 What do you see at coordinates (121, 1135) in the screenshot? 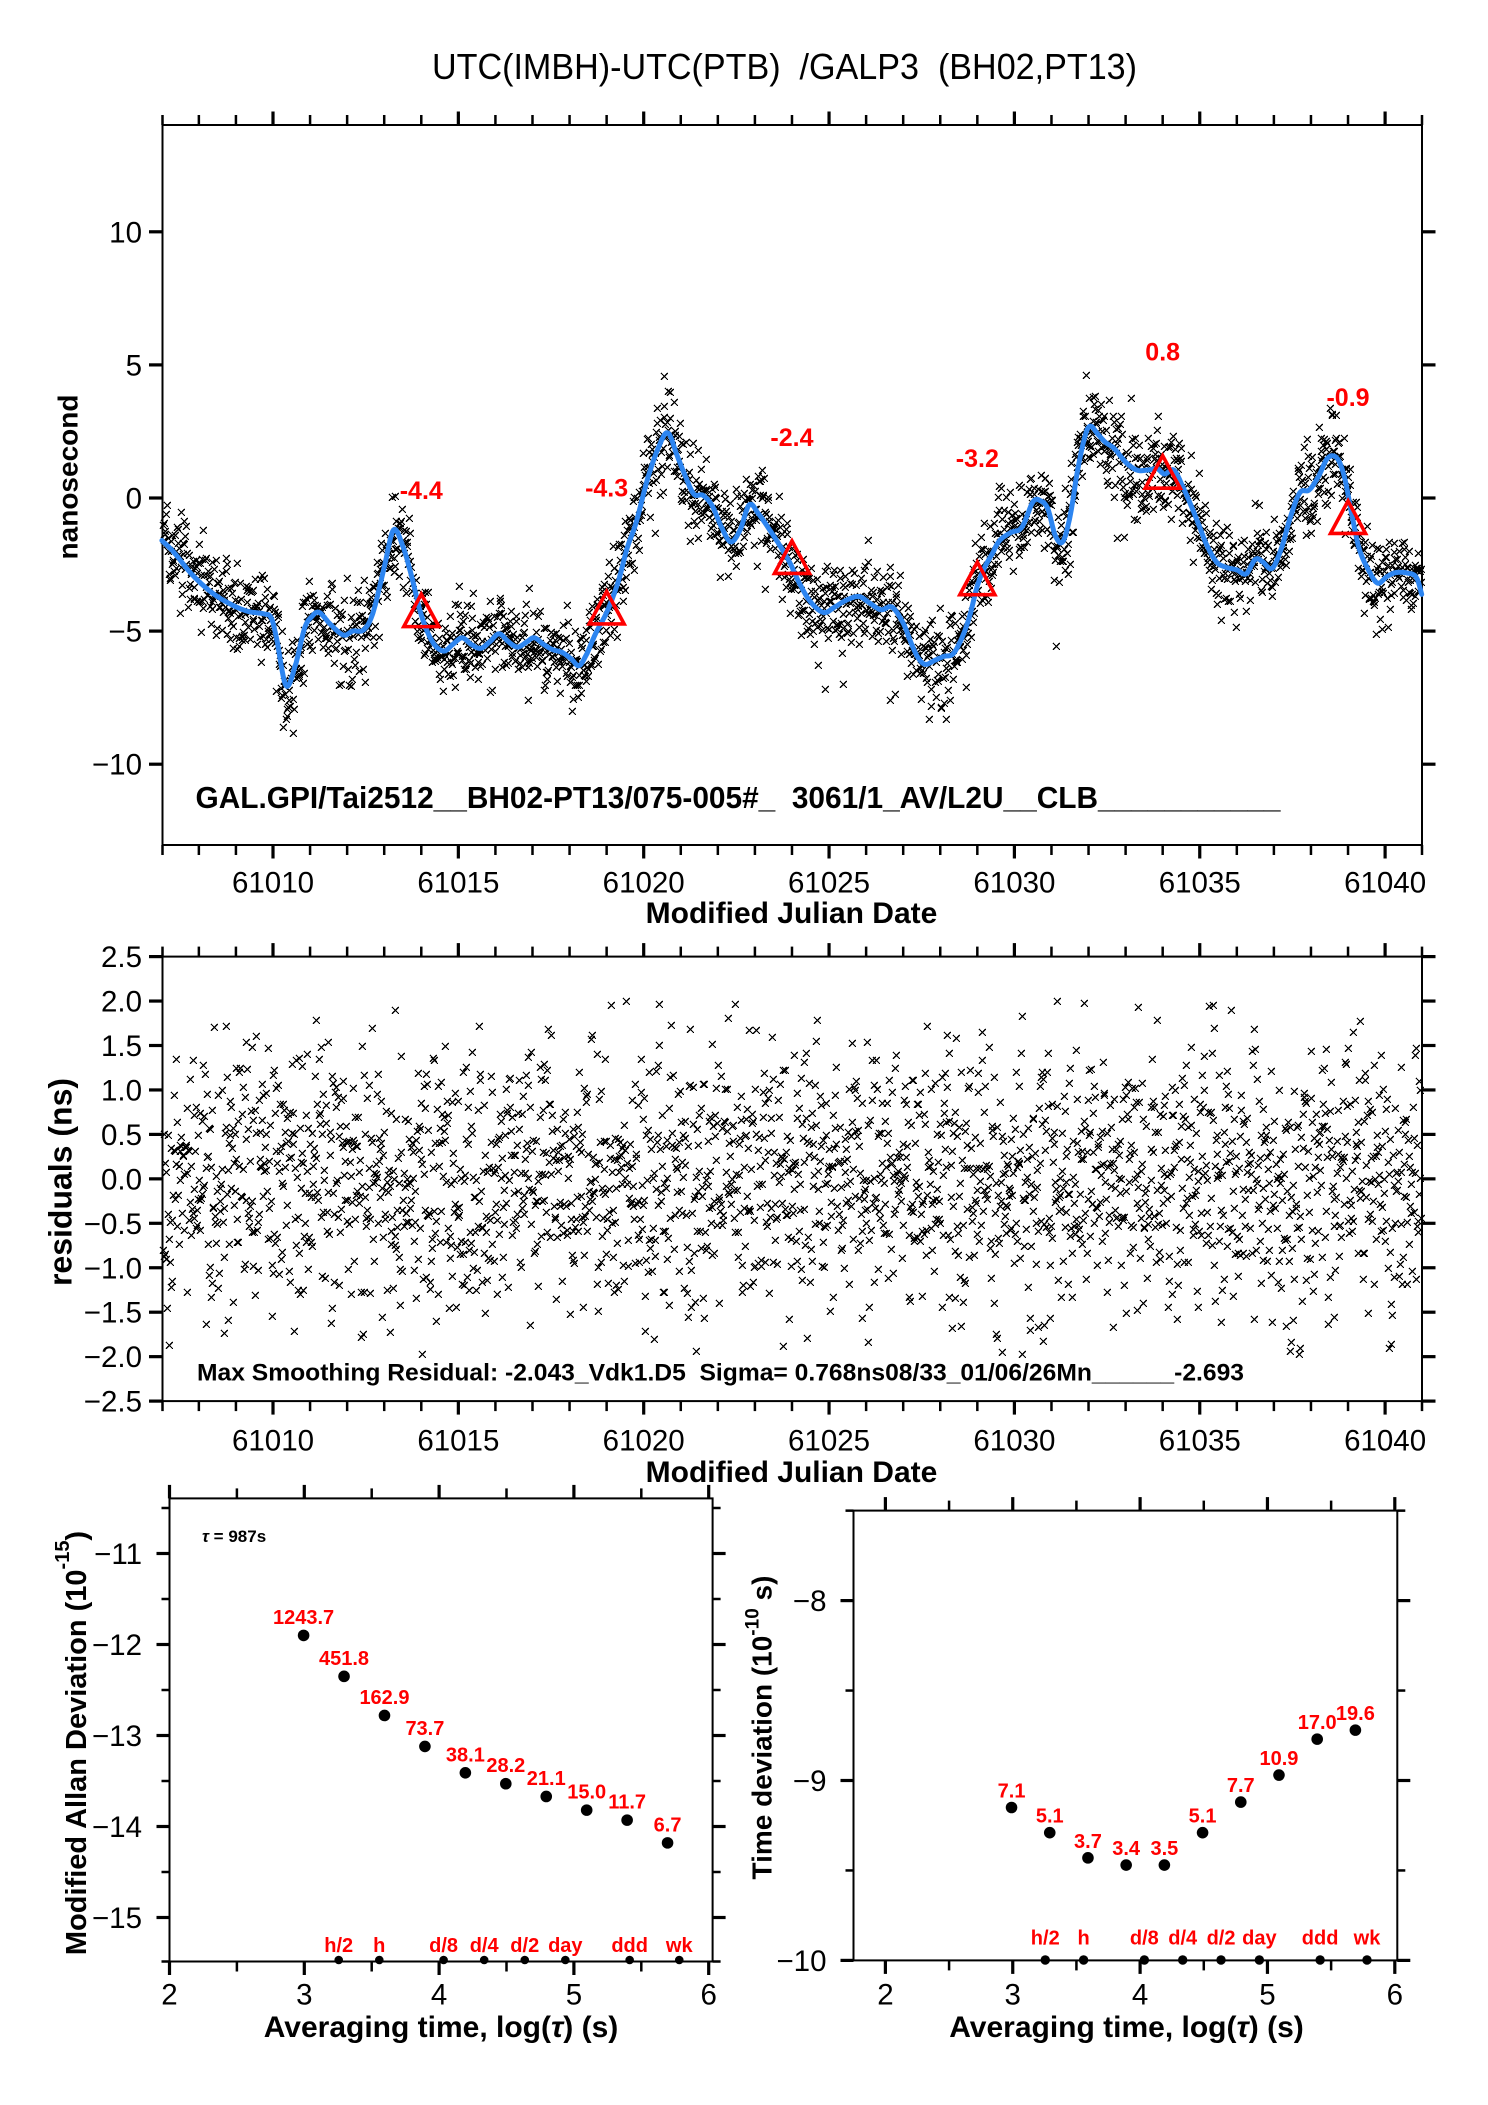
I see `svg-text: 0.5` at bounding box center [121, 1135].